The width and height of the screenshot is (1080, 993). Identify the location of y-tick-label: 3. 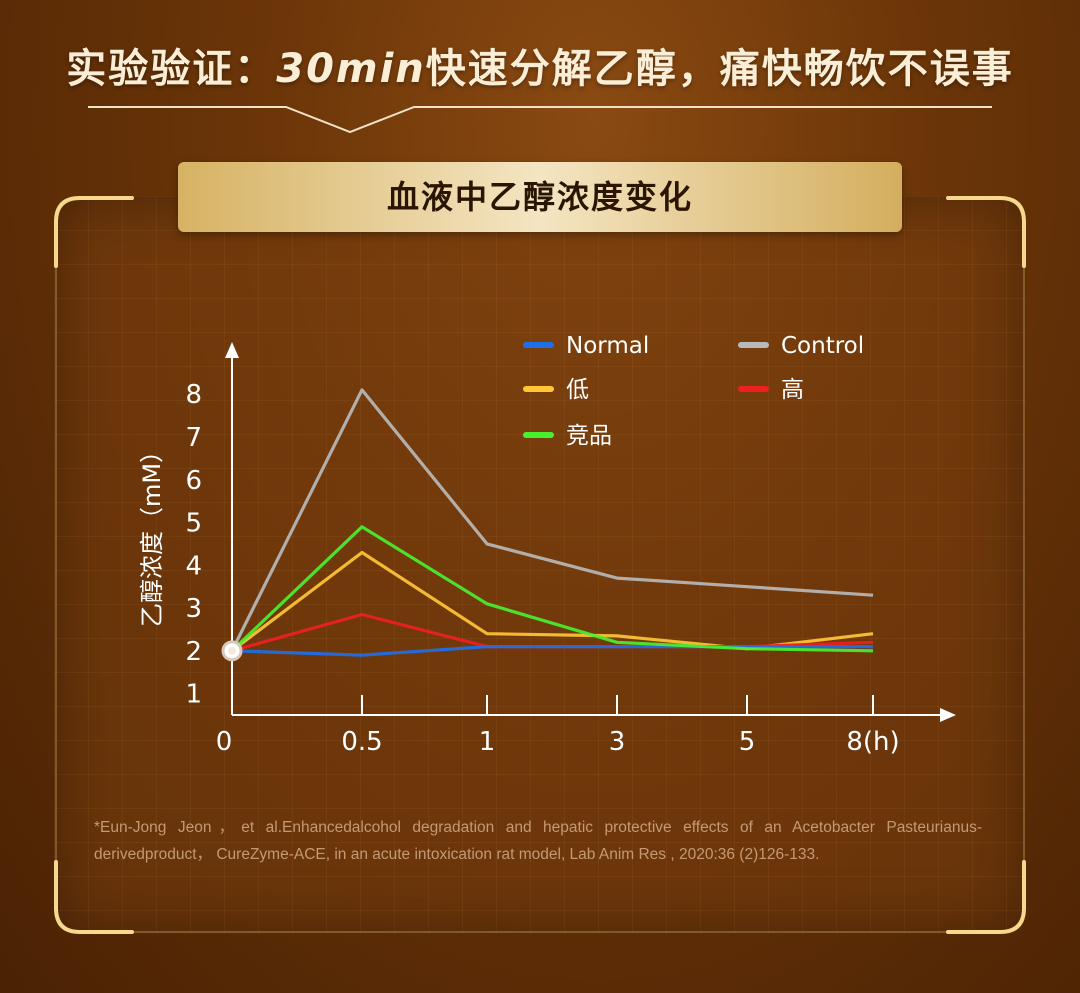
(193, 609).